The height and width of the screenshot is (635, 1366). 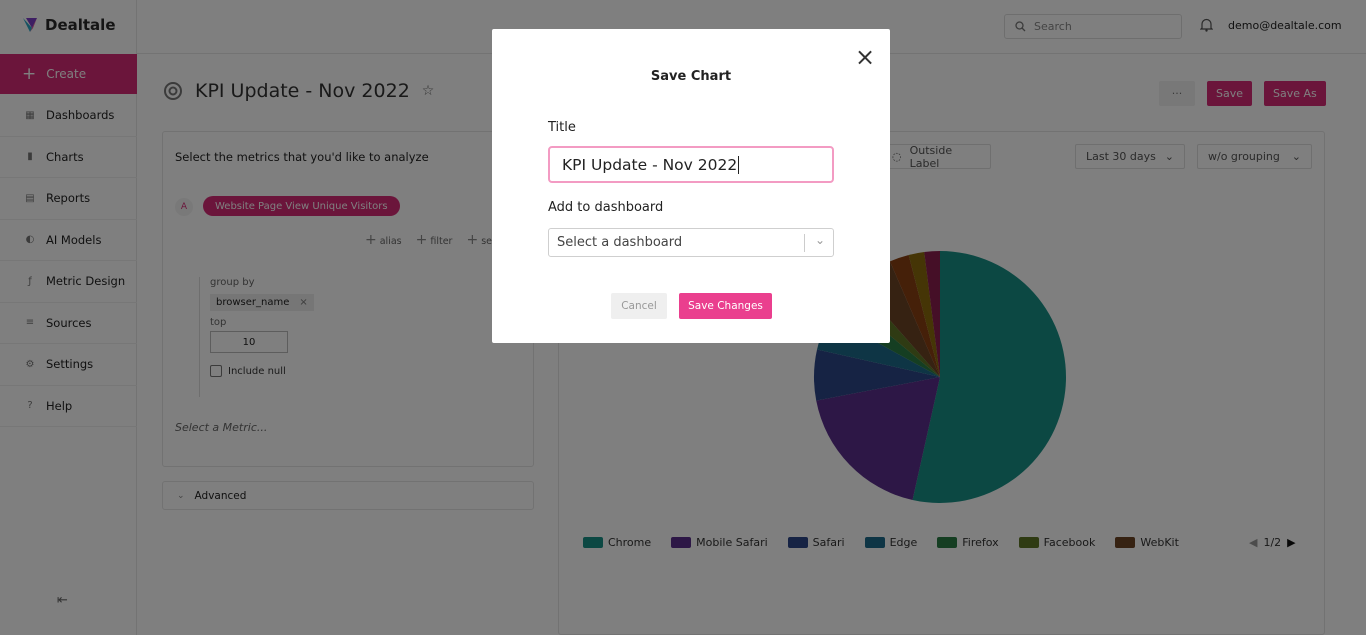 What do you see at coordinates (691, 242) in the screenshot?
I see `dashboard-select: Select a dashboard ⌄` at bounding box center [691, 242].